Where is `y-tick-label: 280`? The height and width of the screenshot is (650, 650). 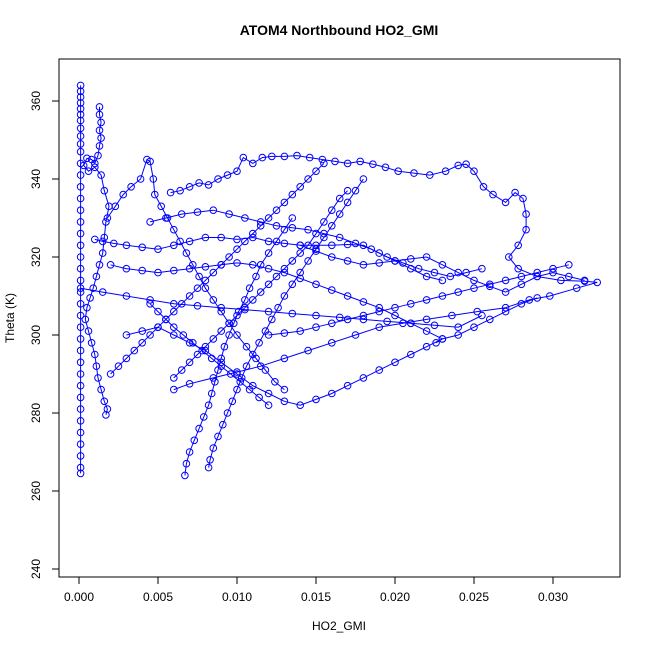 y-tick-label: 280 is located at coordinates (36, 413).